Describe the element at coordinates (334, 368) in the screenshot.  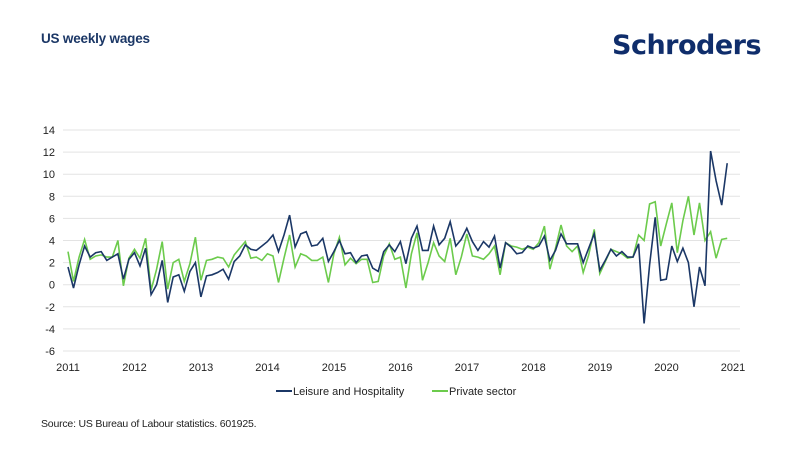
I see `x-tick-label: 2015` at that location.